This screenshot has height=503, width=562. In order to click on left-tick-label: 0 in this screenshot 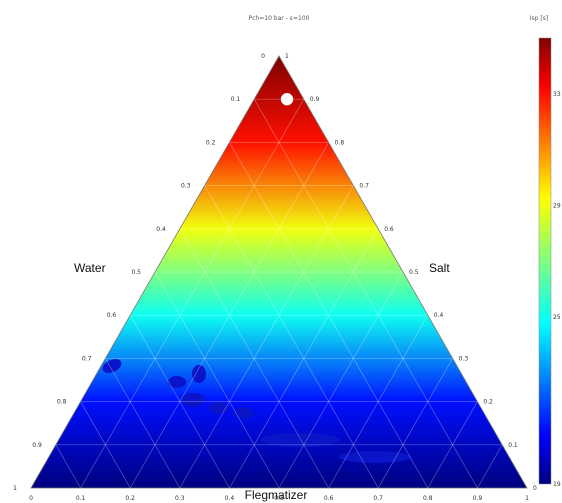, I will do `click(263, 56)`.